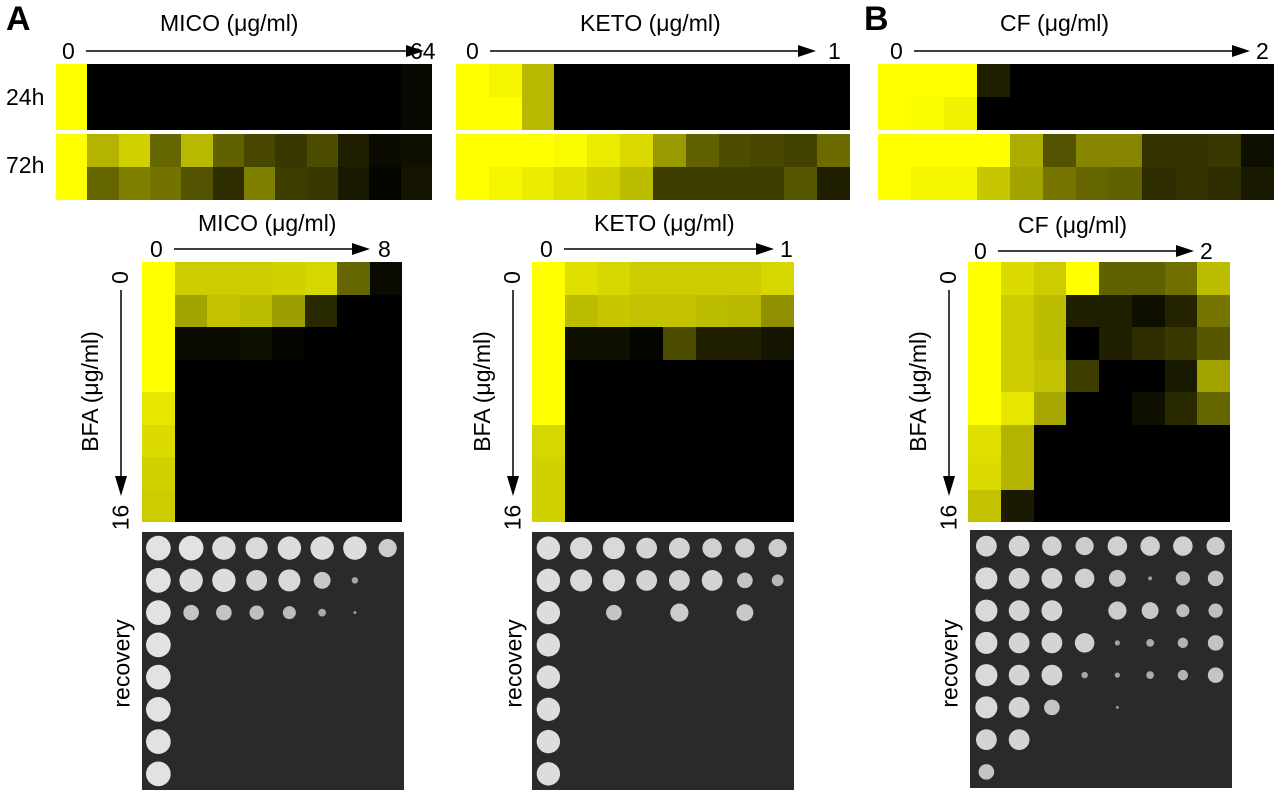  What do you see at coordinates (663, 661) in the screenshot?
I see `recovery-plate-keto` at bounding box center [663, 661].